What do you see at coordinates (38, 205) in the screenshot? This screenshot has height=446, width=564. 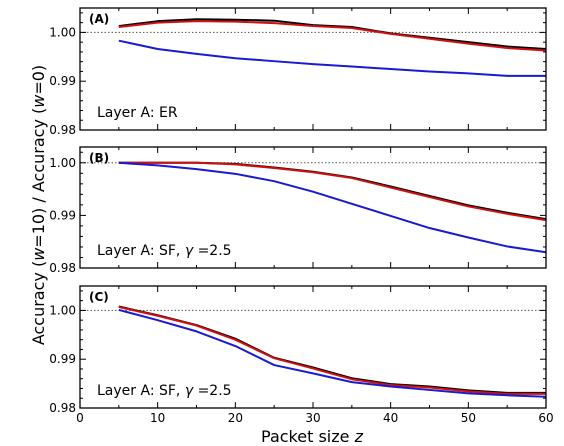 I see `y-axis-label: Accuracy (w=10) / Accuracy (w=0)` at bounding box center [38, 205].